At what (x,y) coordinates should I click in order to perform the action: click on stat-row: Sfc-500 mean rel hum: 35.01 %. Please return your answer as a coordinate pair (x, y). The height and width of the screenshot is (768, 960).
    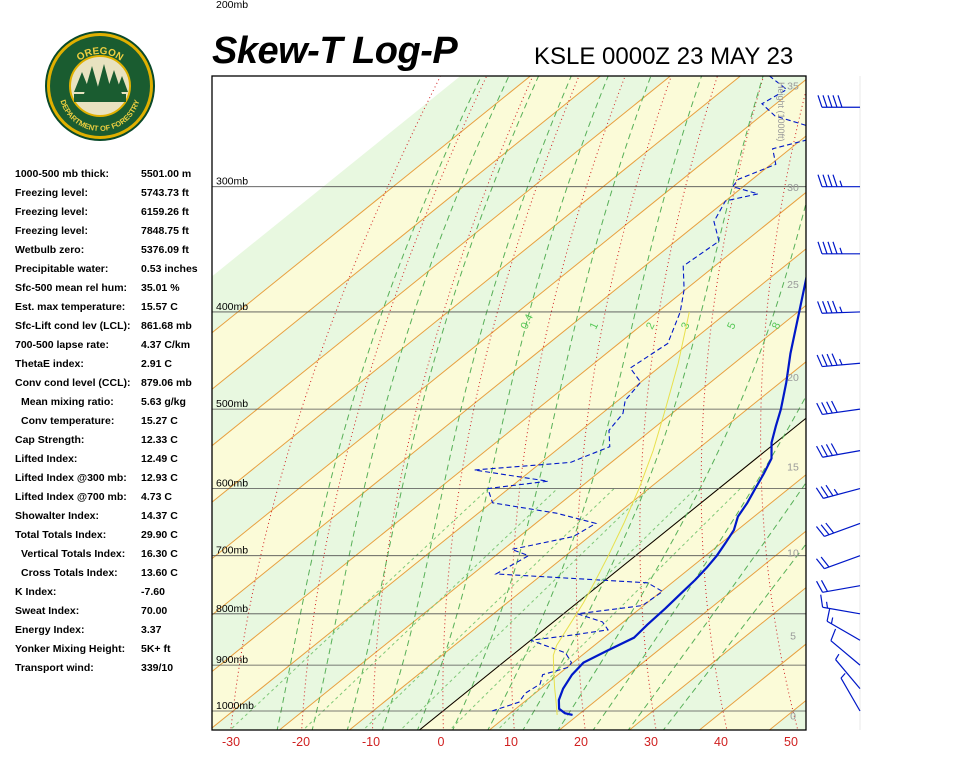
    Looking at the image, I should click on (115, 291).